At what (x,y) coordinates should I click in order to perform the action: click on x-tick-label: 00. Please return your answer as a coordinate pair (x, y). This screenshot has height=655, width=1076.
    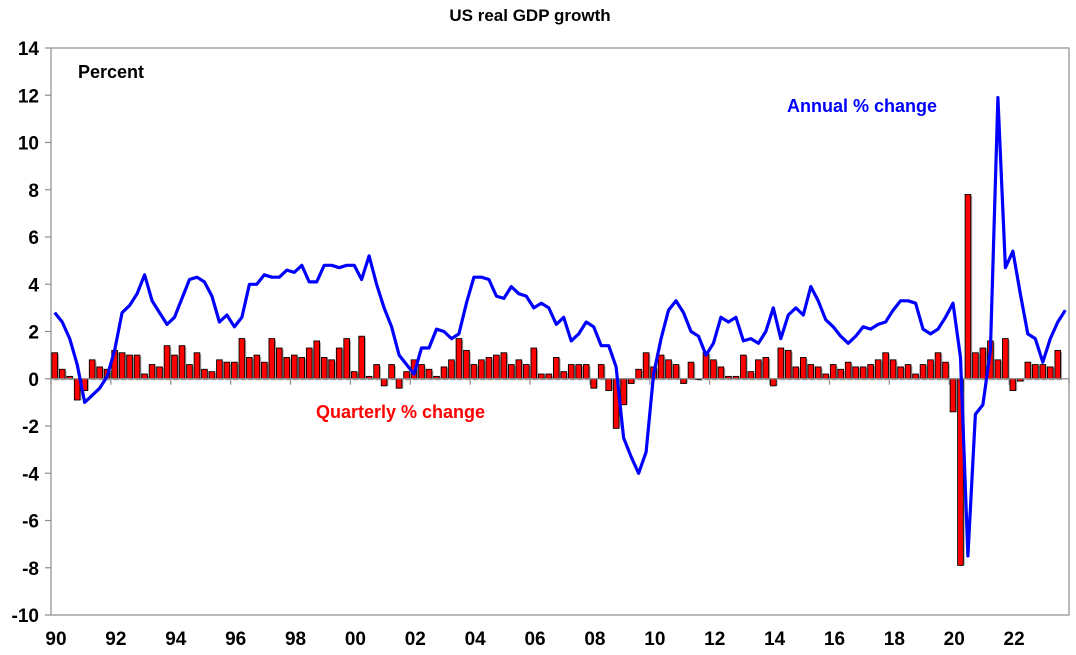
    Looking at the image, I should click on (355, 639).